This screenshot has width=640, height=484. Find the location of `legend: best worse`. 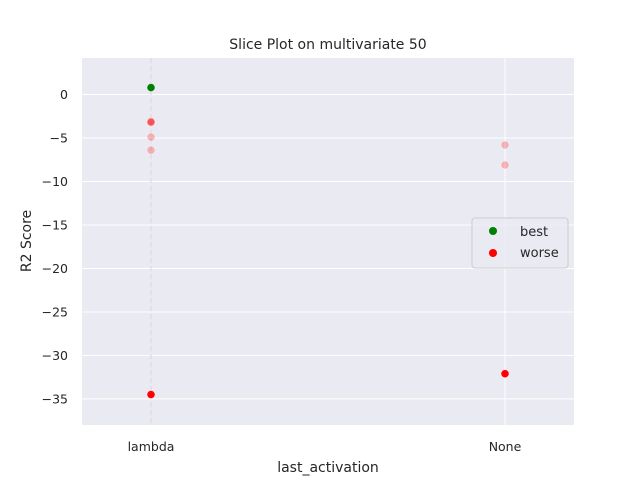

legend: best worse is located at coordinates (520, 243).